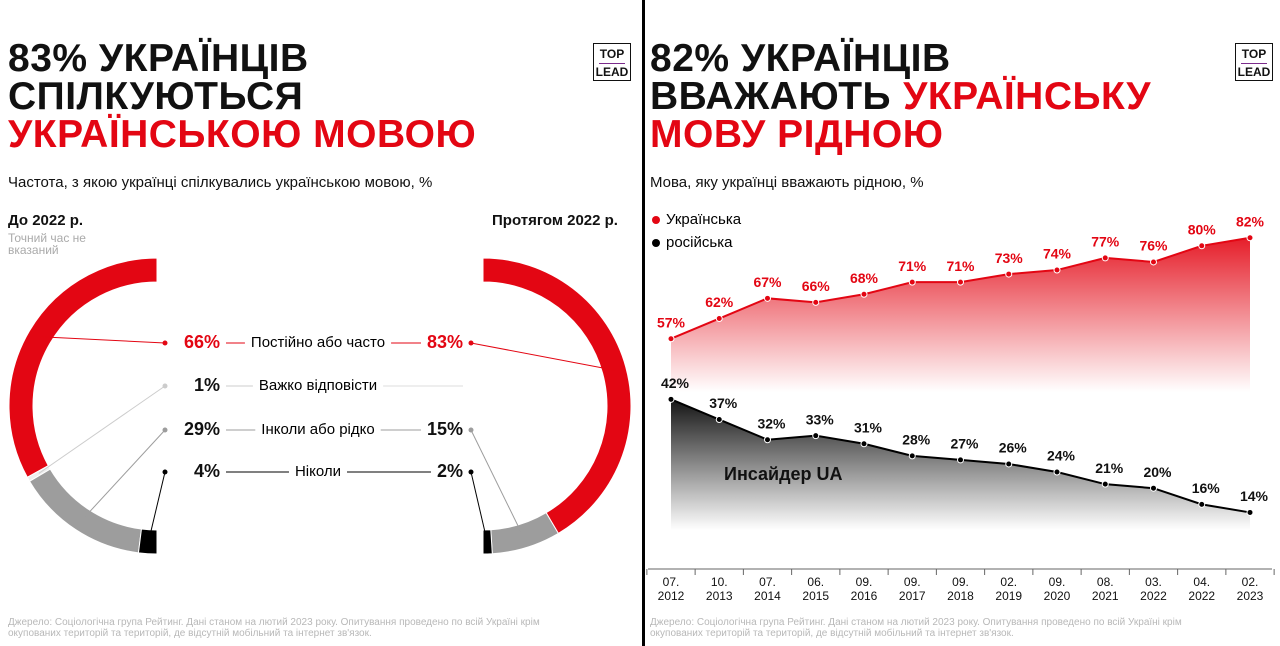 The image size is (1280, 646). Describe the element at coordinates (767, 589) in the screenshot. I see `x-tick-label: 07. 2014` at that location.